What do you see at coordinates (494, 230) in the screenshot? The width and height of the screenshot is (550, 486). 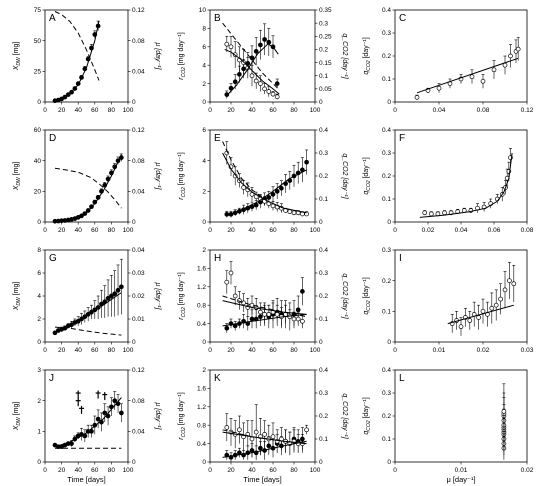 I see `x-tick-label: 0.06` at bounding box center [494, 230].